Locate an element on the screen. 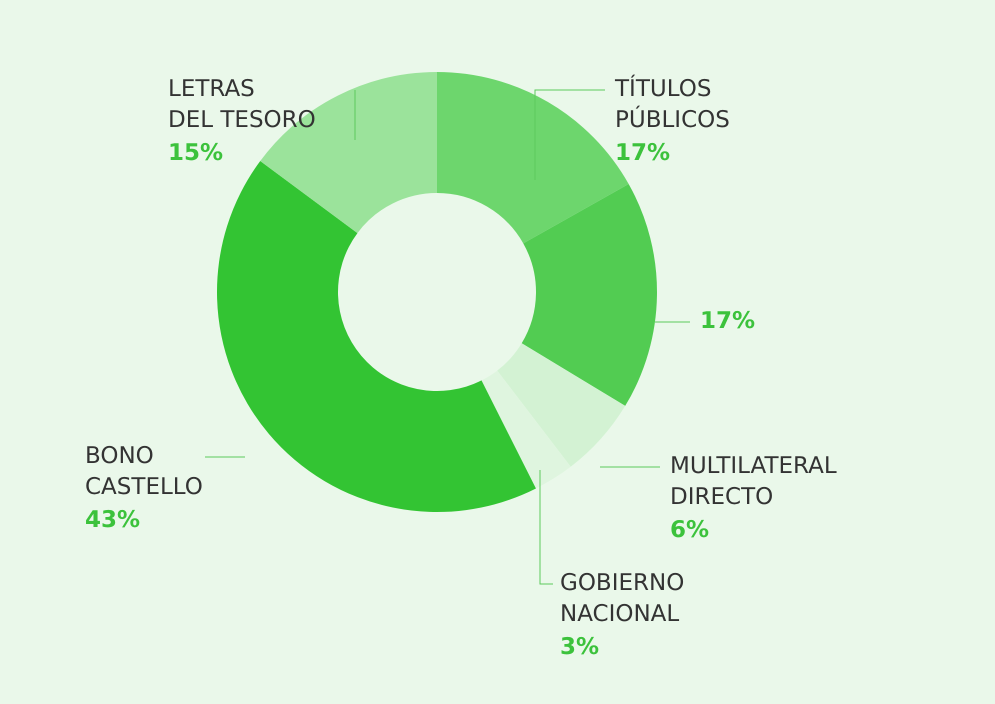  data-label: 6% is located at coordinates (690, 529).